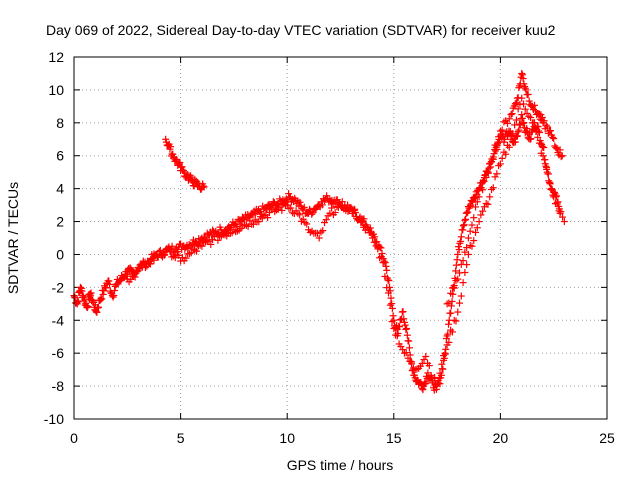 The height and width of the screenshot is (480, 640). Describe the element at coordinates (13, 238) in the screenshot. I see `y-axis-label: SDTVAR / TECUs` at that location.